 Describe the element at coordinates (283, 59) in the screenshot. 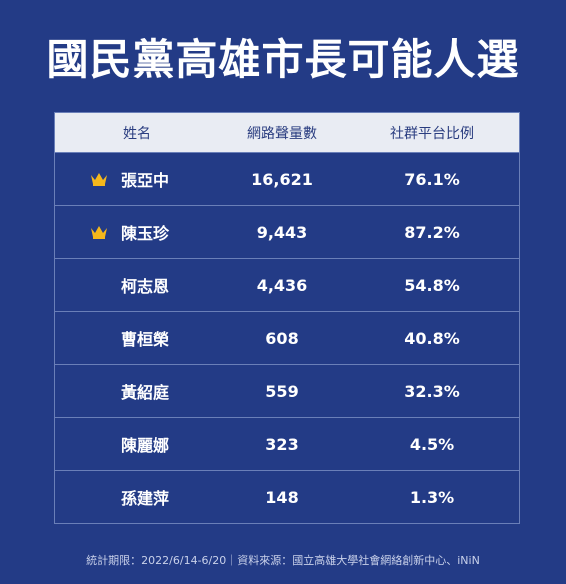

I see `page-title: 國民黨高雄市長可能人選` at that location.